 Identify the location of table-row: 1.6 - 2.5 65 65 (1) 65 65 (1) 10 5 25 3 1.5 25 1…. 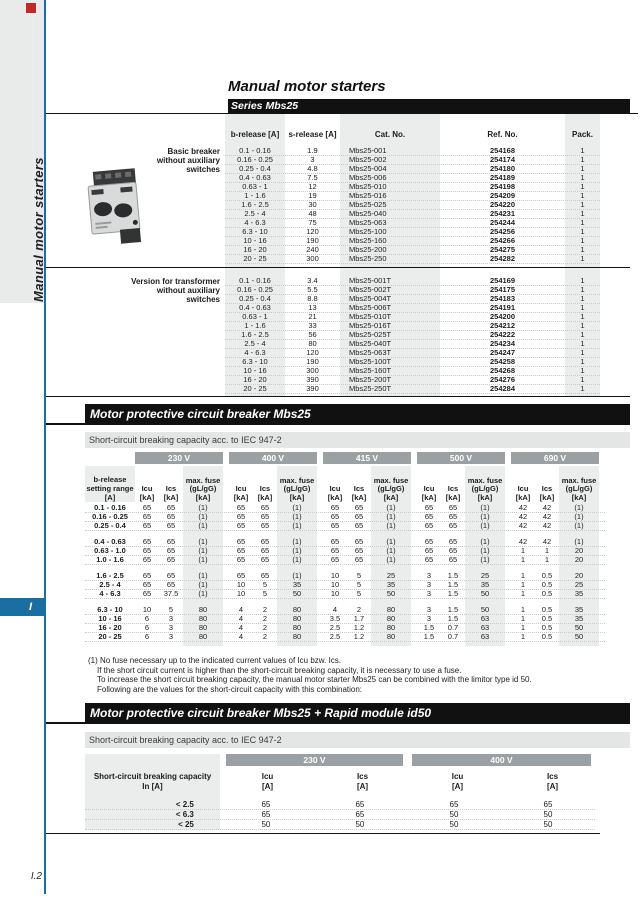
(345, 576).